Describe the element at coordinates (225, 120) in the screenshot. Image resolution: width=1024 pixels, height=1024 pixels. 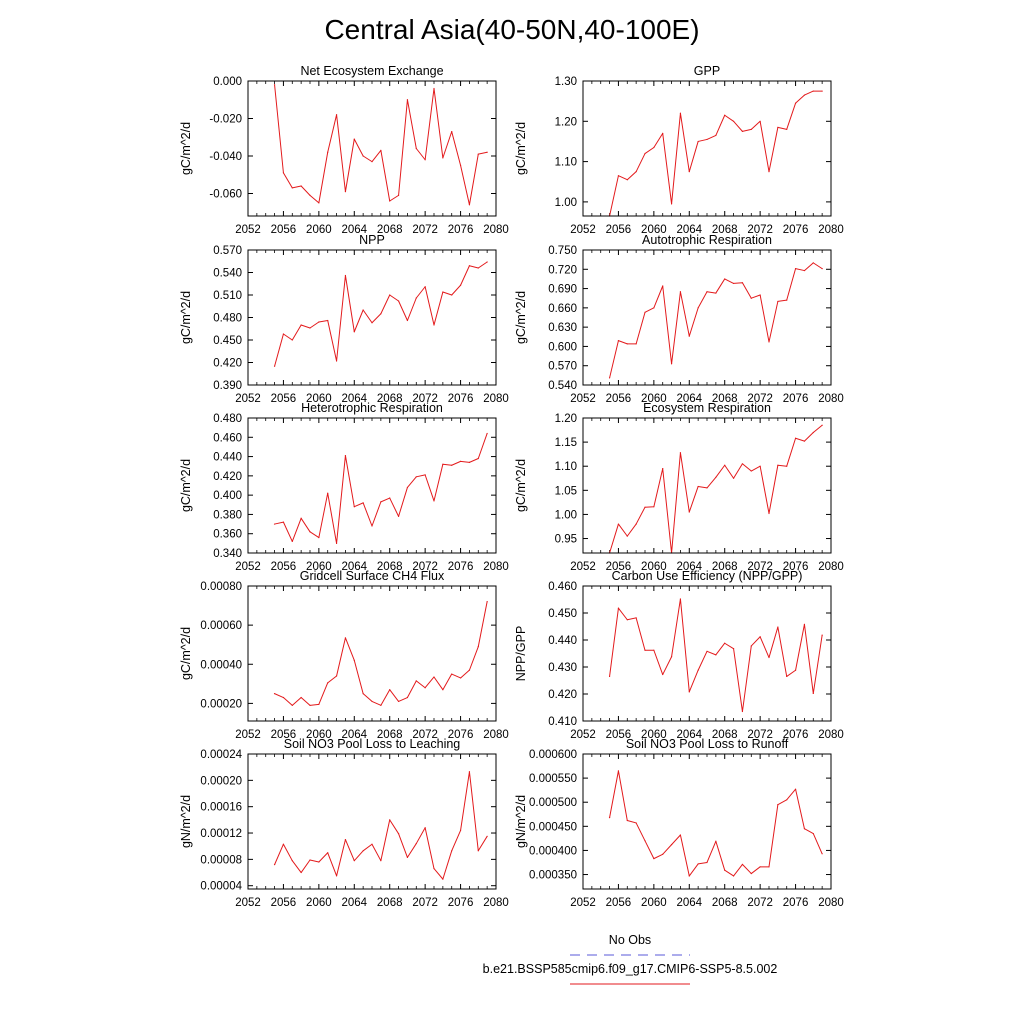
I see `y-tick-label: -0.020` at that location.